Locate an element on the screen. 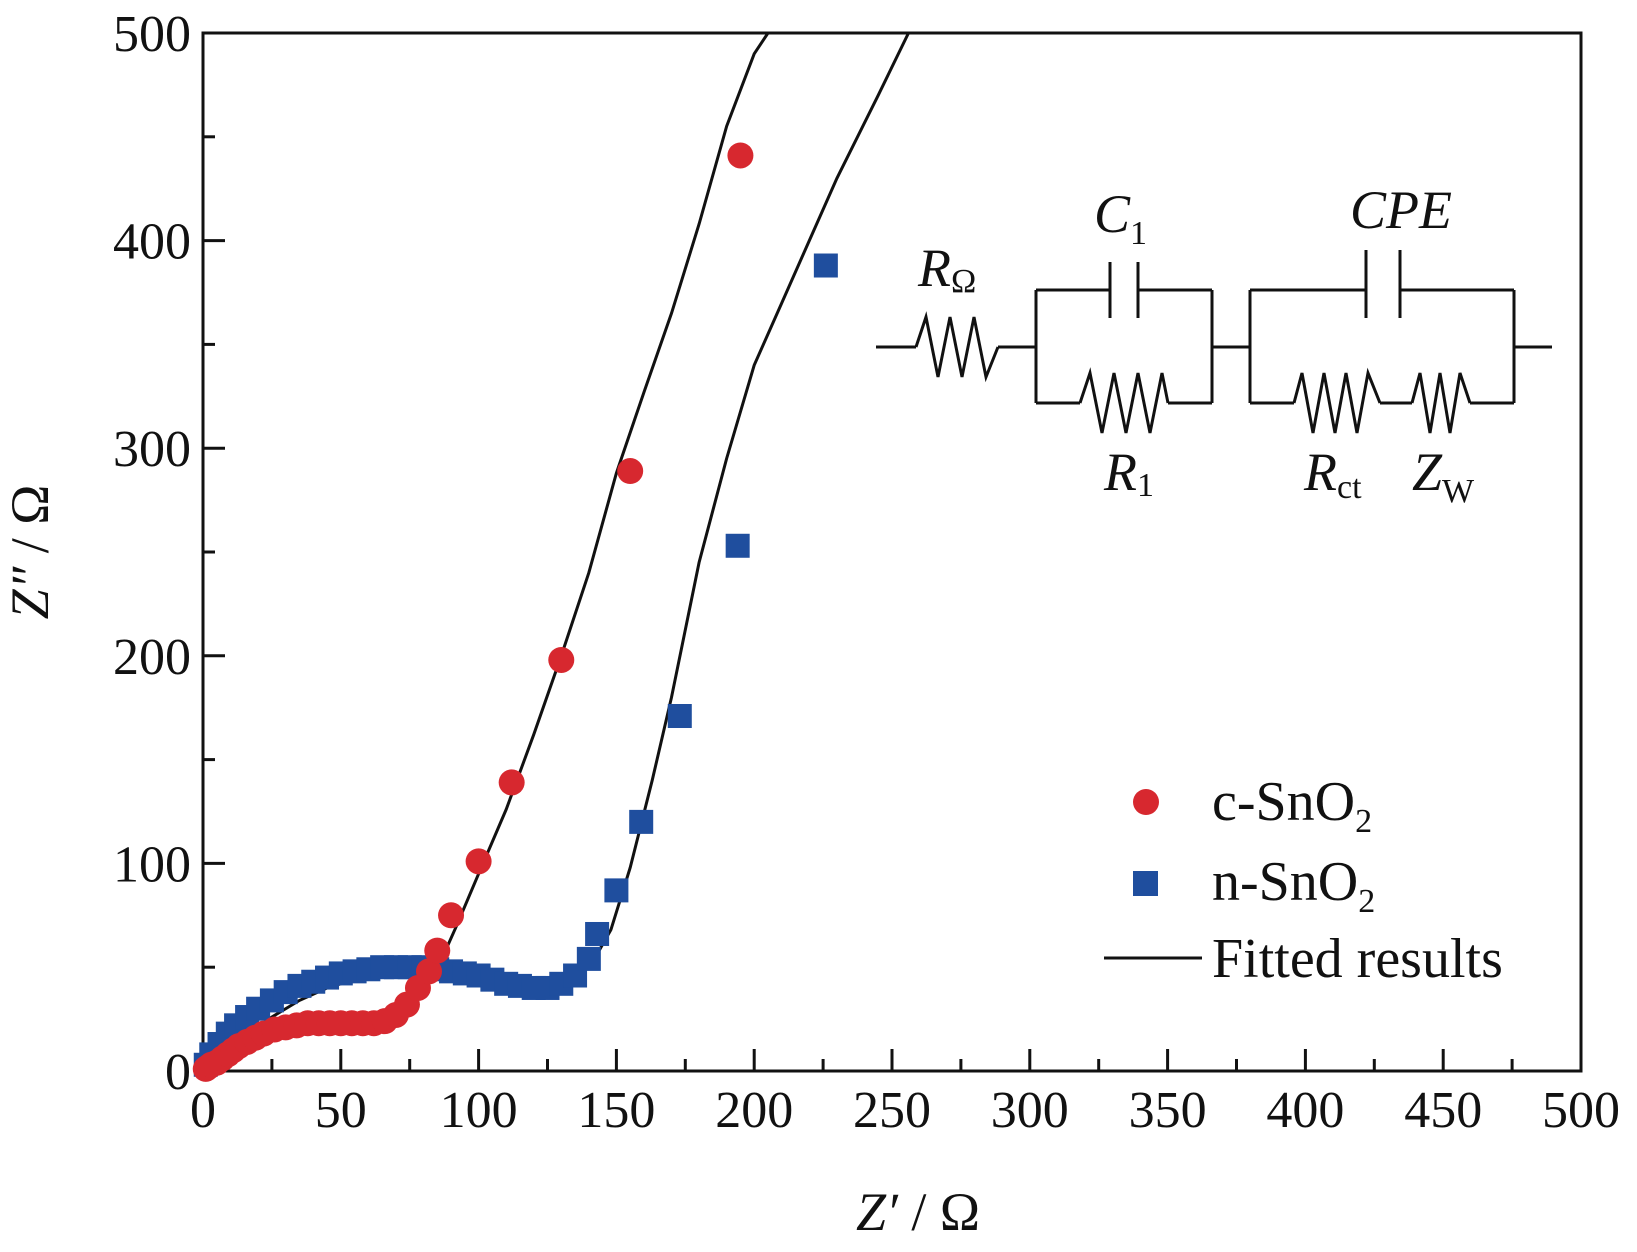 The image size is (1637, 1252). resistor-r-omega is located at coordinates (957, 347).